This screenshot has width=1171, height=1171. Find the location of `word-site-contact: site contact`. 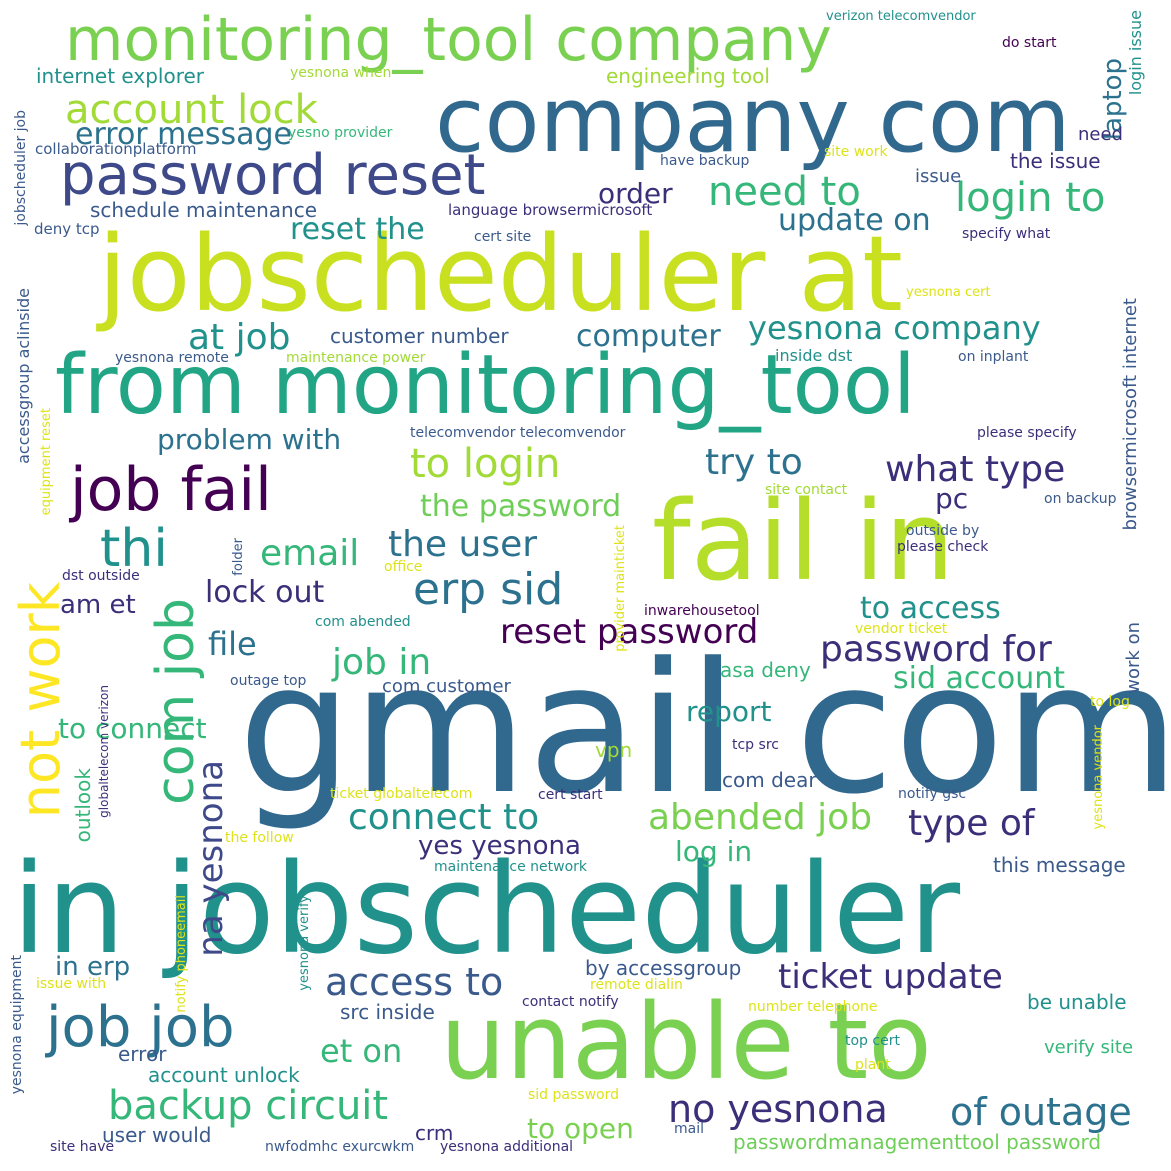

word-site-contact: site contact is located at coordinates (806, 490).